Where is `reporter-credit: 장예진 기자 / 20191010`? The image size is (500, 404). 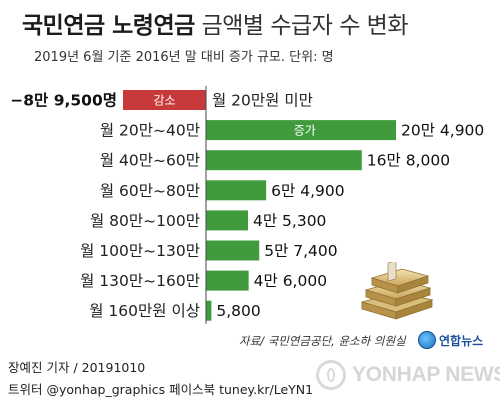 reporter-credit: 장예진 기자 / 20191010 is located at coordinates (77, 367).